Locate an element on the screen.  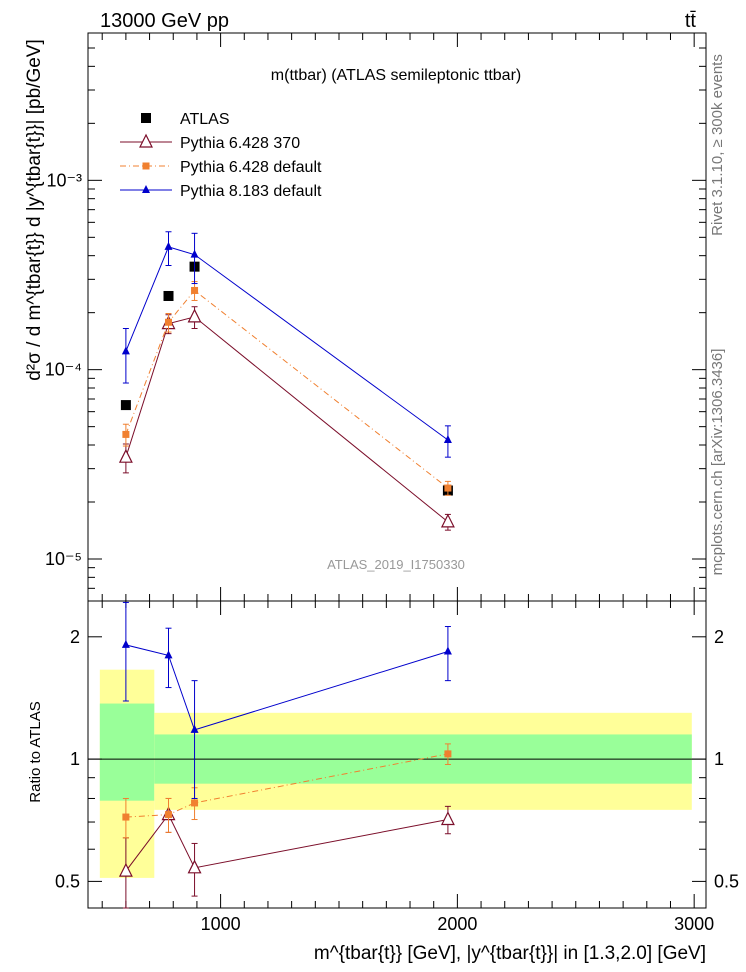
series-pythia-6-428-default-line is located at coordinates (287, 389).